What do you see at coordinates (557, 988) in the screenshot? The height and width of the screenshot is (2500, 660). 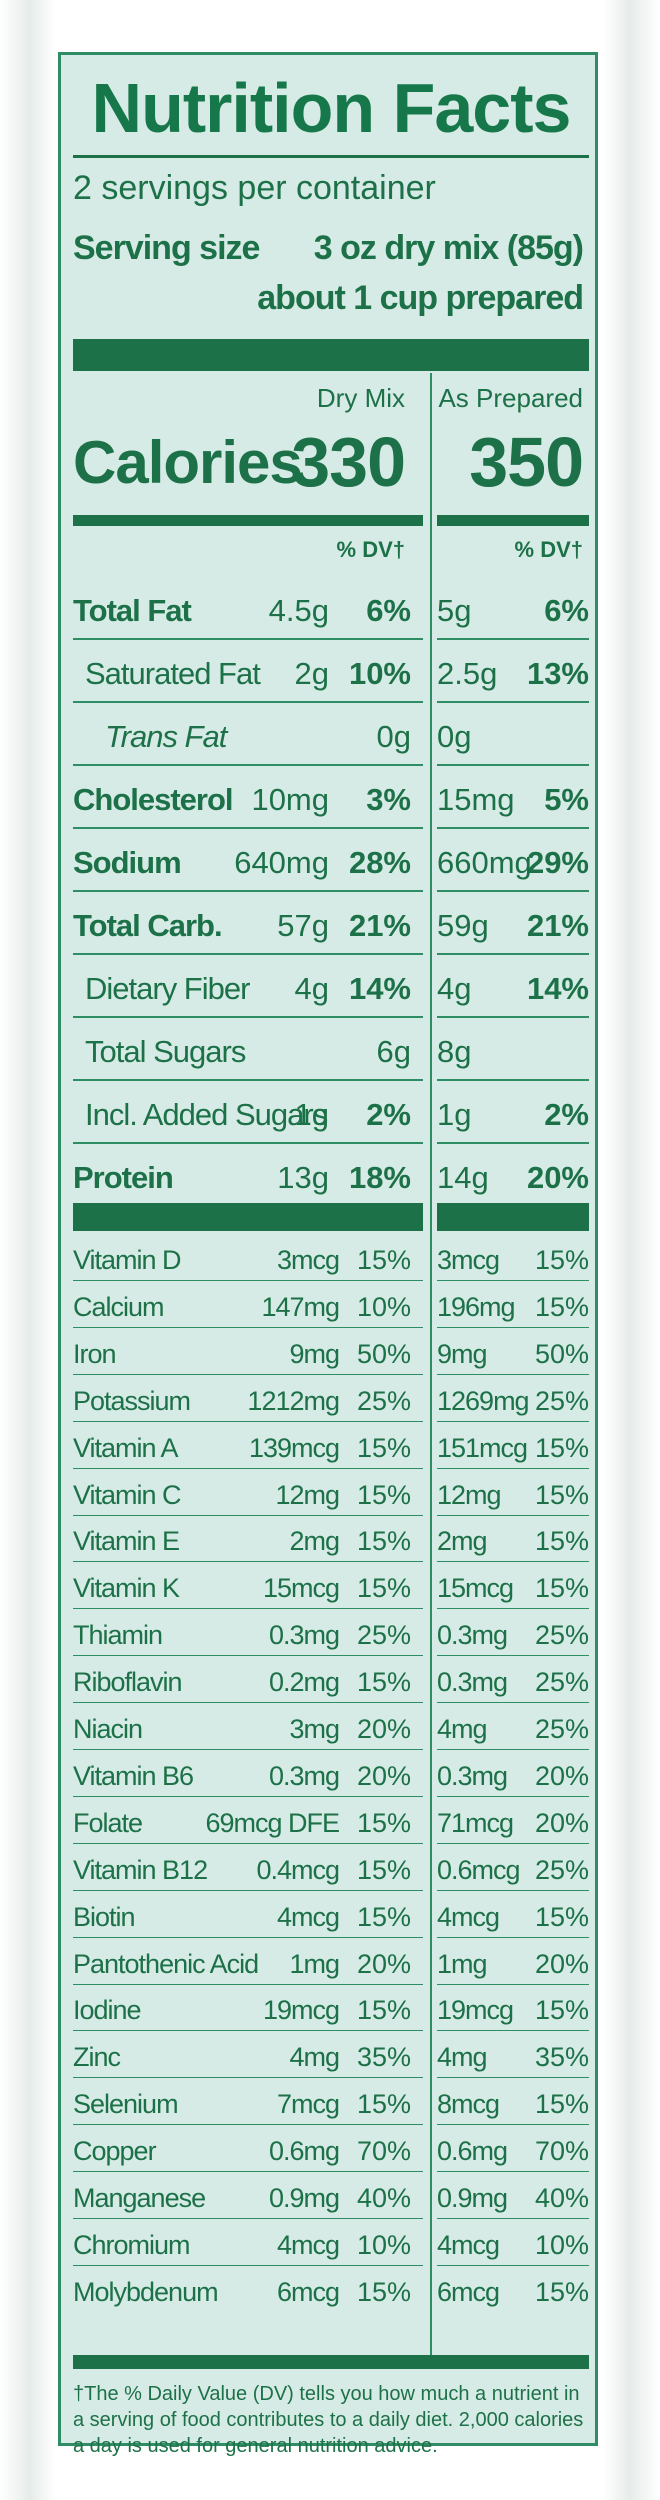 I see `prepared-dv: 14%` at bounding box center [557, 988].